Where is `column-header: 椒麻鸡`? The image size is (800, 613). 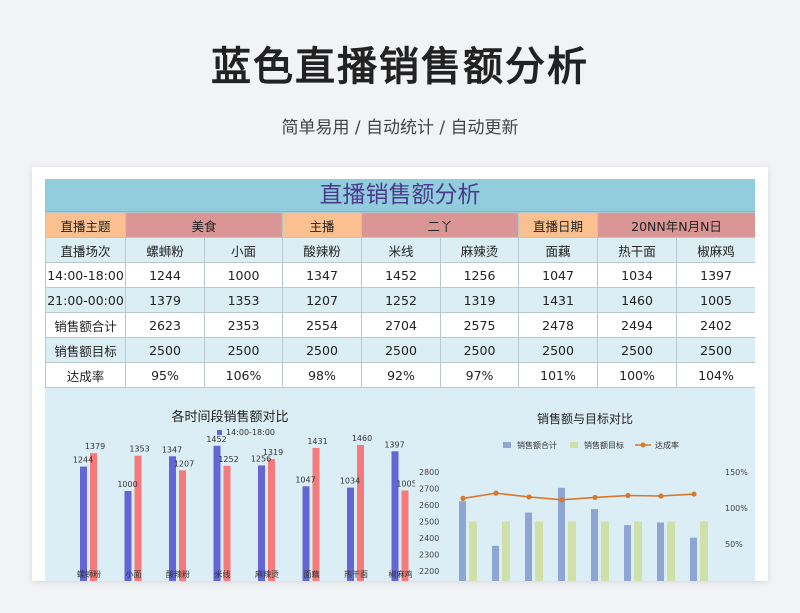
column-header: 椒麻鸡 is located at coordinates (715, 250).